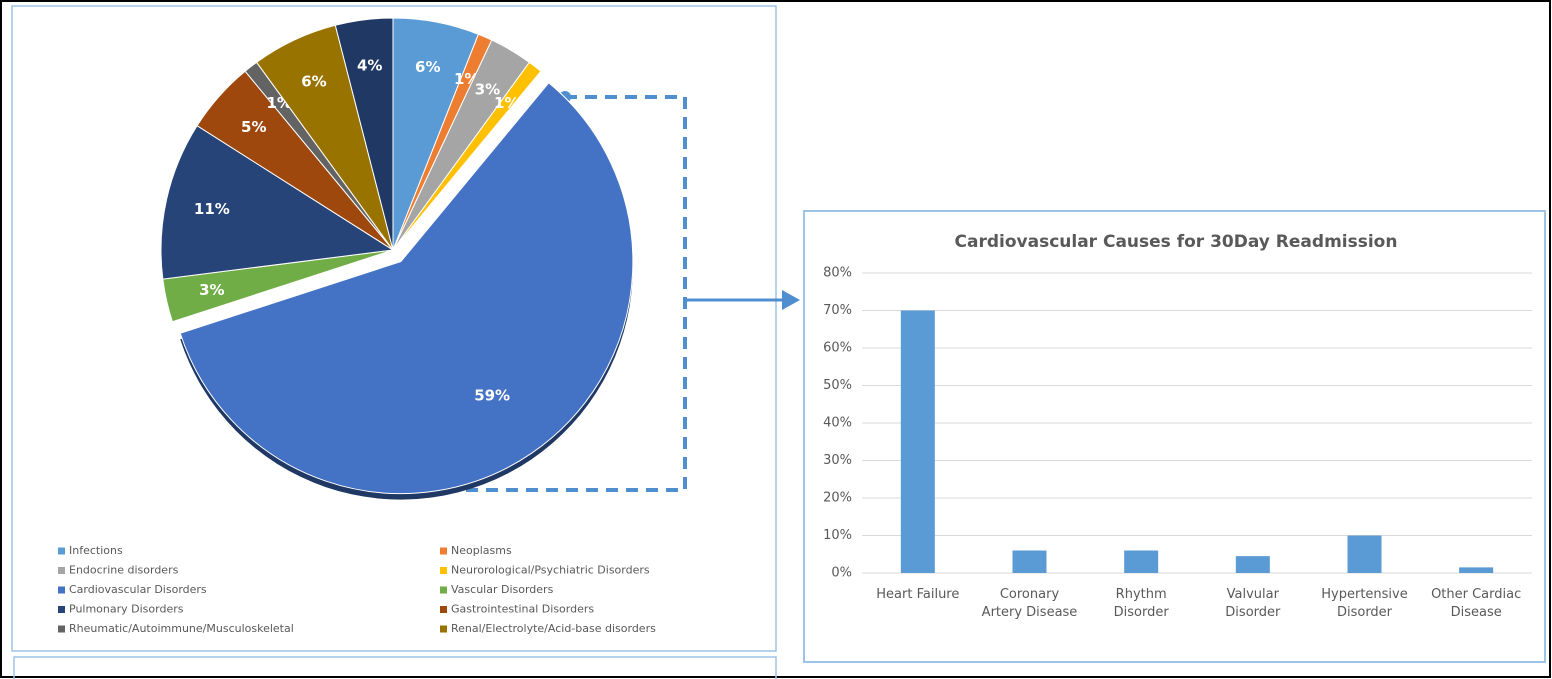  What do you see at coordinates (1253, 603) in the screenshot?
I see `x-tick-label: Valvular Disorder` at bounding box center [1253, 603].